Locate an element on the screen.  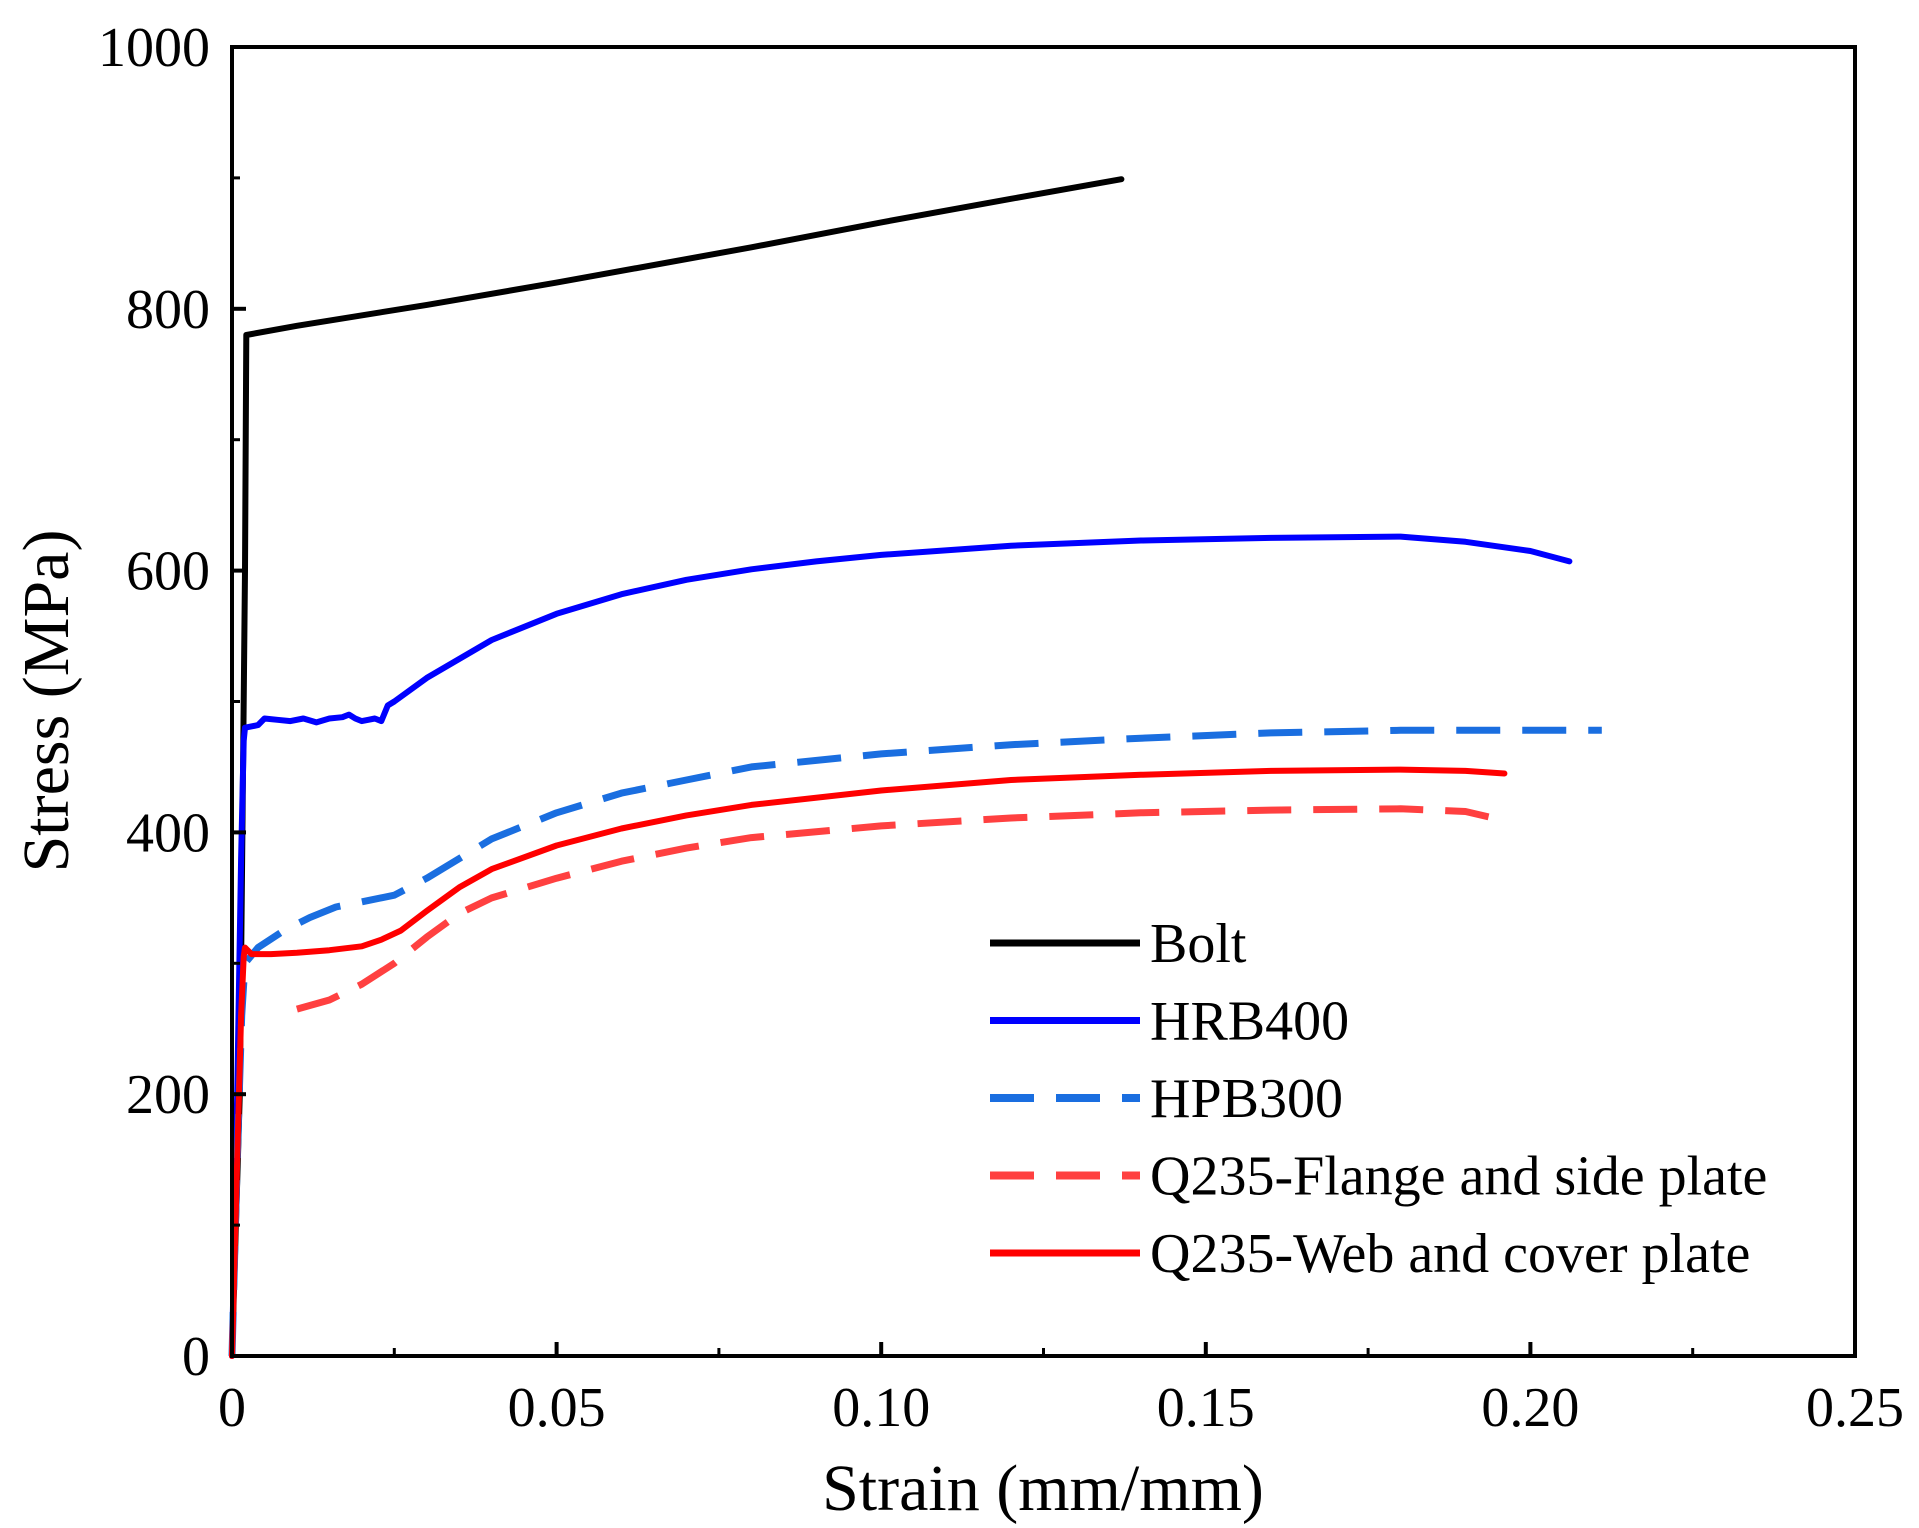
legend-item-q235-flange-and-side-plate: Q235-Flange and side plate is located at coordinates (1378, 1177).